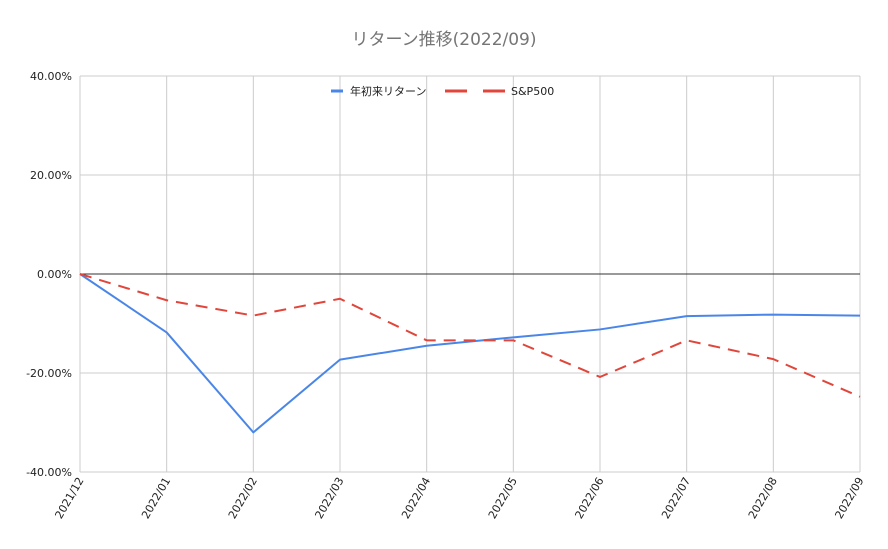 This screenshot has width=888, height=549. I want to click on x-tick-label: 2022/03, so click(329, 498).